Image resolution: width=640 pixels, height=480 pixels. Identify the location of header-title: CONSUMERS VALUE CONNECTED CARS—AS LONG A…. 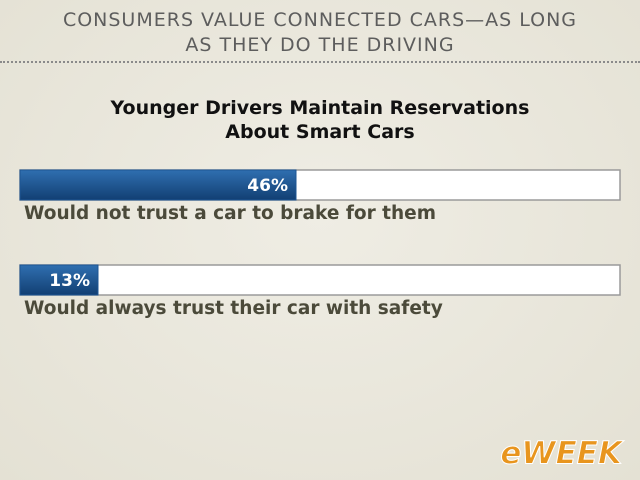
(320, 32).